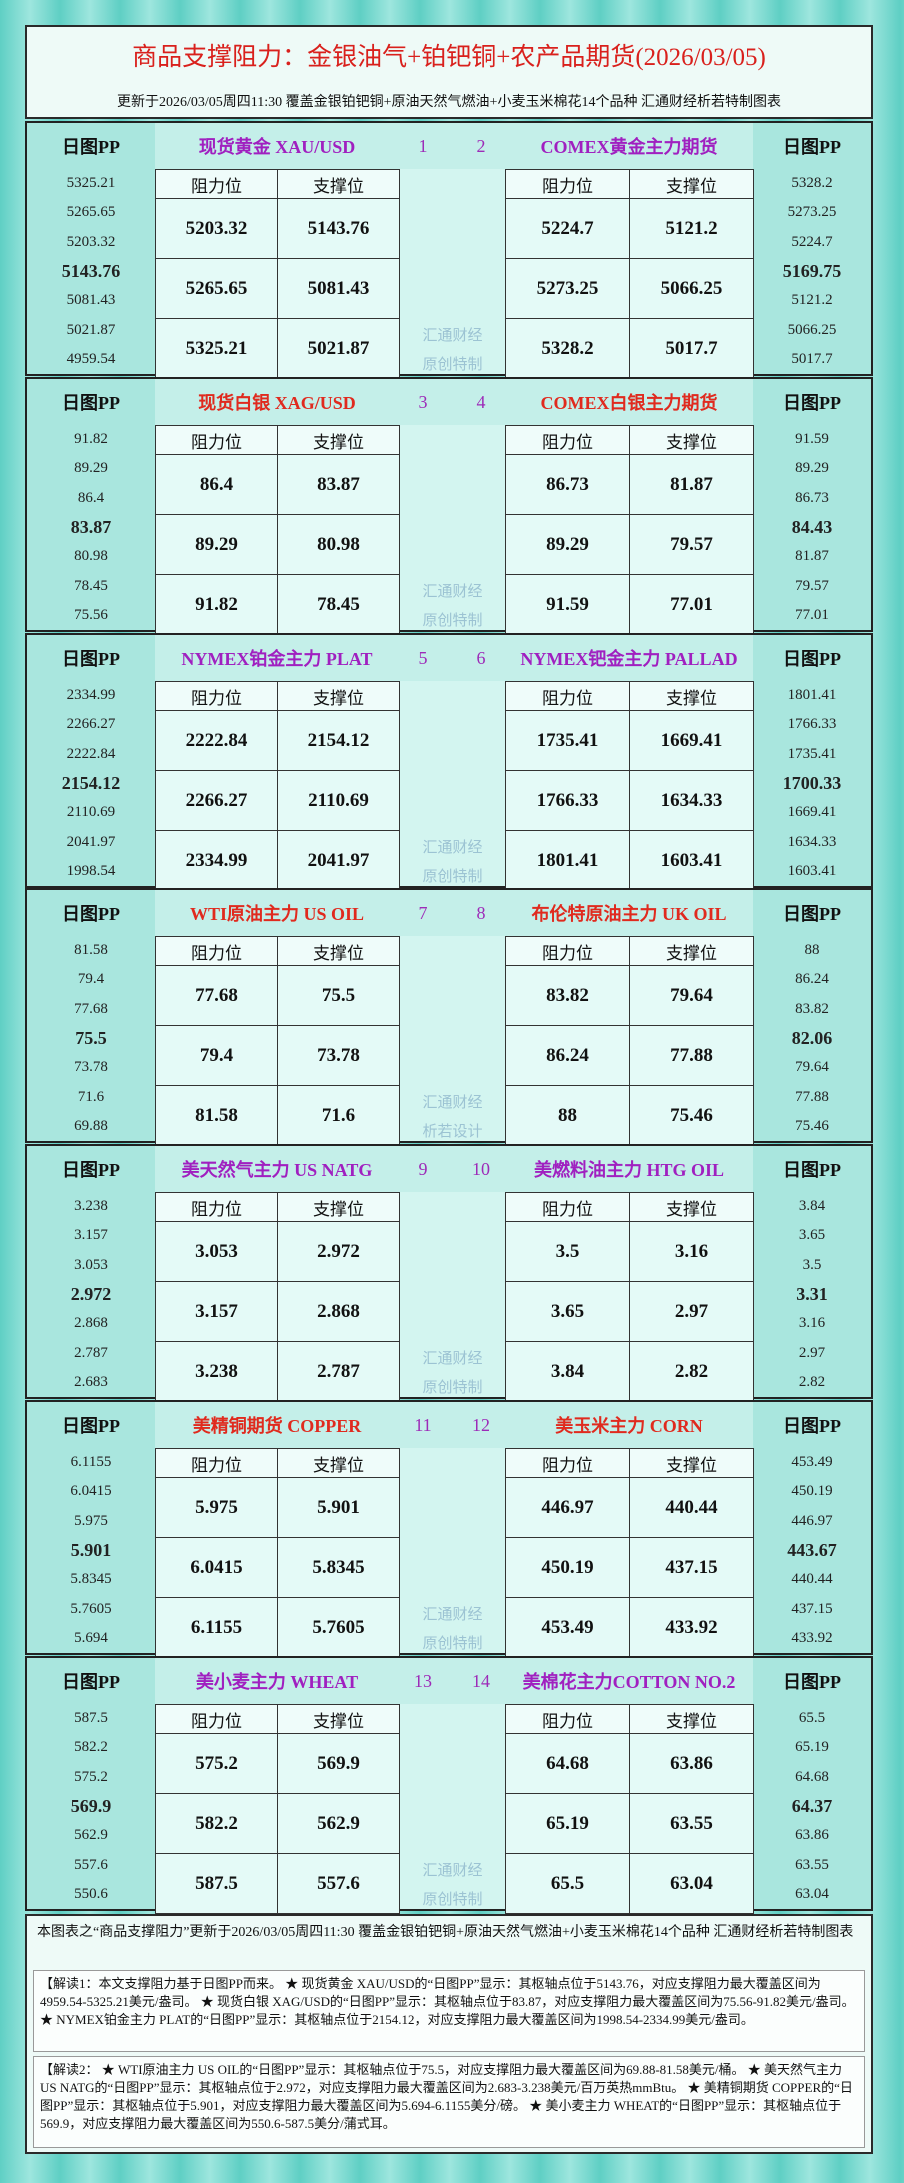  Describe the element at coordinates (91, 1323) in the screenshot. I see `pp-value: 2.868` at that location.